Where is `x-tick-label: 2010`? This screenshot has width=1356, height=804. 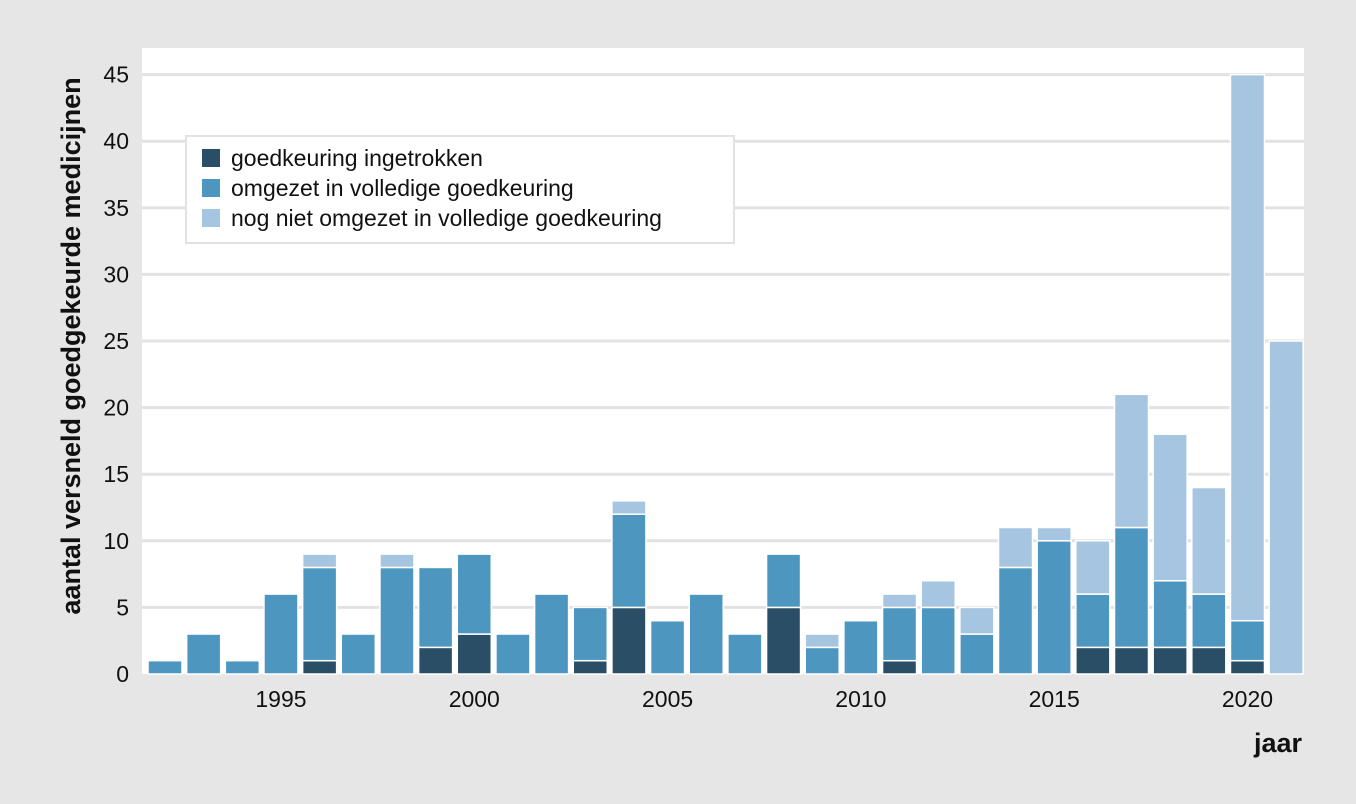
x-tick-label: 2010 is located at coordinates (860, 699).